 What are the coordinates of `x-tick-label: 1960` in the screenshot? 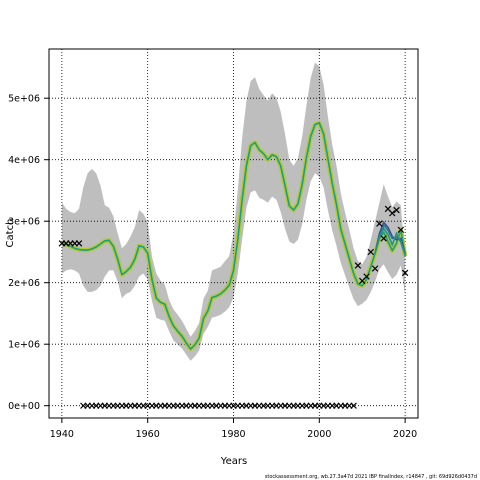 It's located at (148, 434).